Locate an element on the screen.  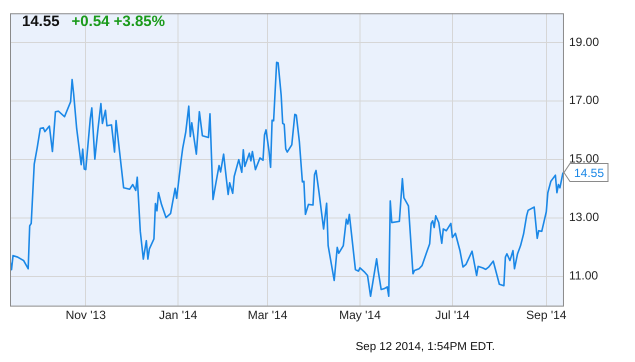
x-tick-label: Jan '14 is located at coordinates (178, 315).